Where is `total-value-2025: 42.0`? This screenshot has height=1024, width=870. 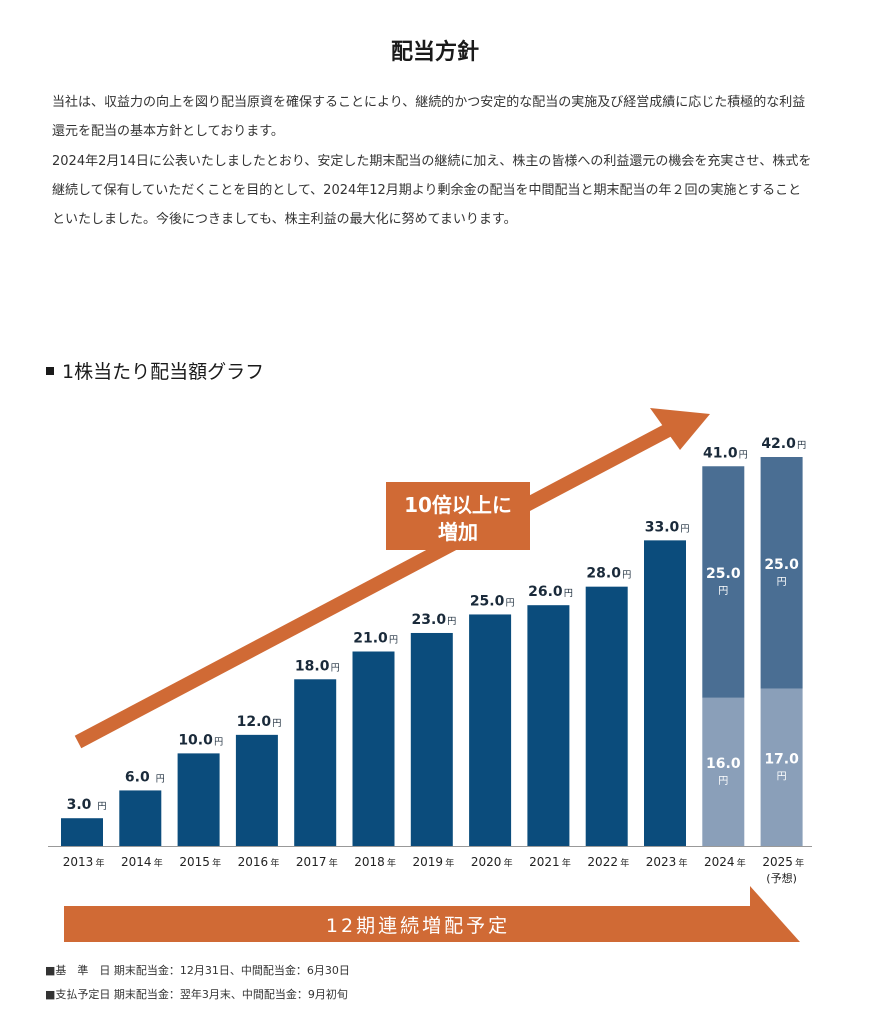
total-value-2025: 42.0 is located at coordinates (778, 444).